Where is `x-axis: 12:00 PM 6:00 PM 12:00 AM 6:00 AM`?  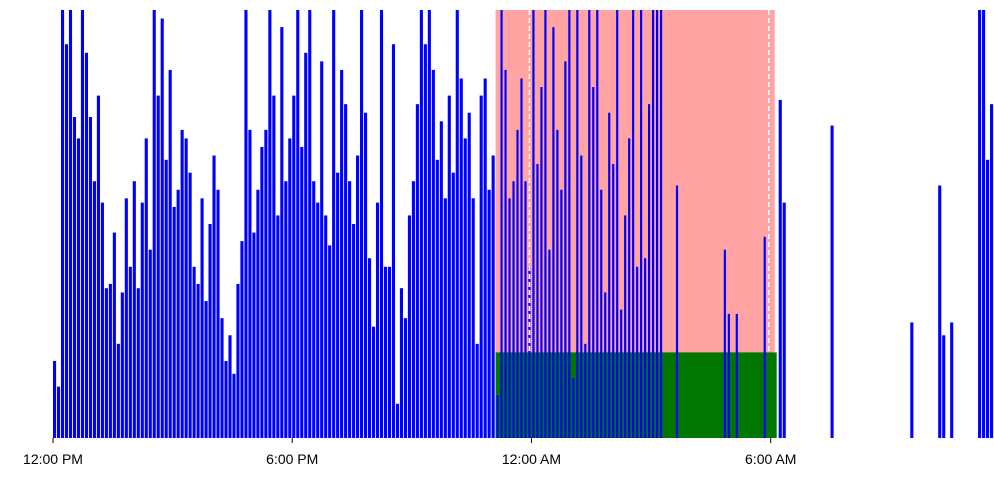
x-axis: 12:00 PM 6:00 PM 12:00 AM 6:00 AM is located at coordinates (409, 452).